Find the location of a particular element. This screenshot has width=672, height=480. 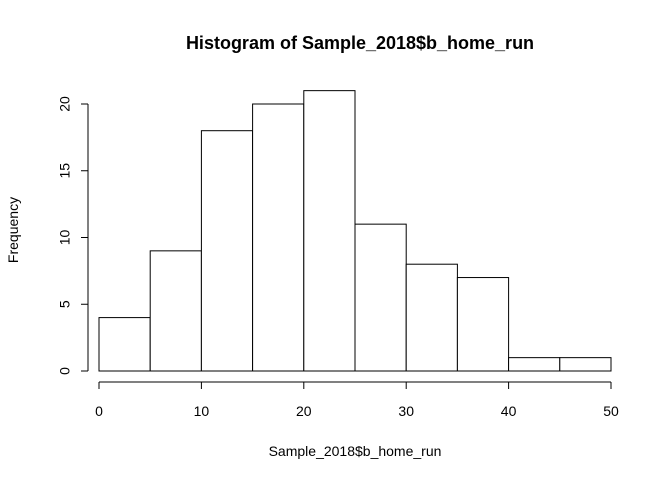

x-tick-label: 20 is located at coordinates (304, 411).